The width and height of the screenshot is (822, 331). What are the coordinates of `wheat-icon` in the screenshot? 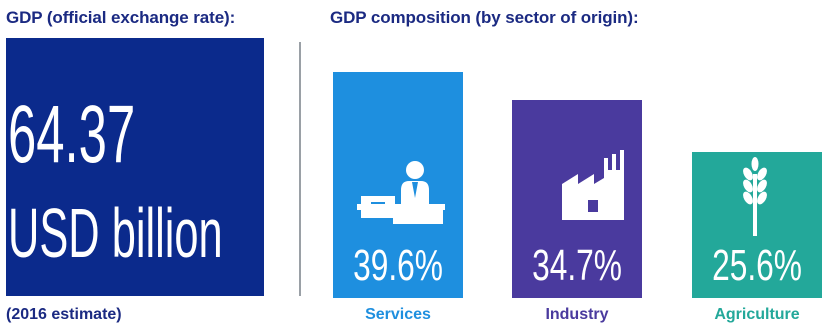 It's located at (755, 198).